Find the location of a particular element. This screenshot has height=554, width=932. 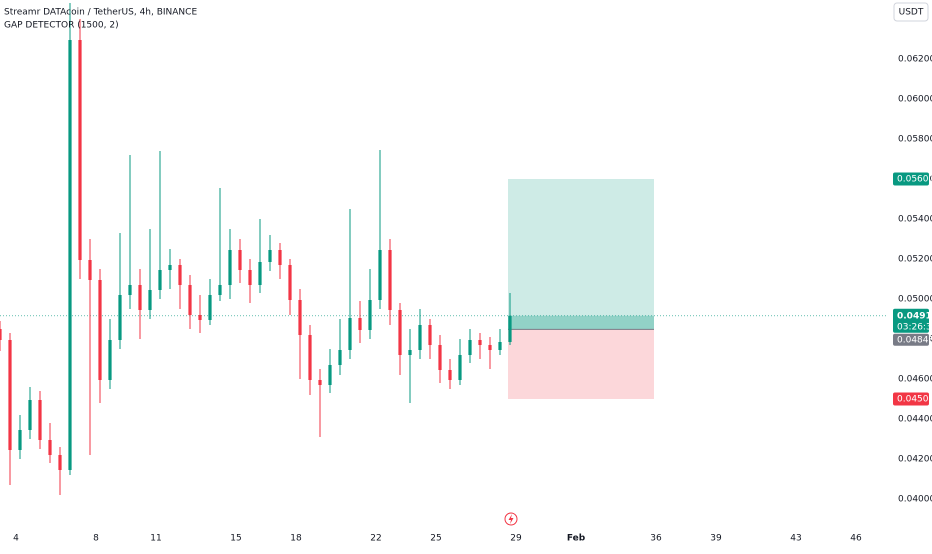

currency-button-label: USDT is located at coordinates (911, 13).